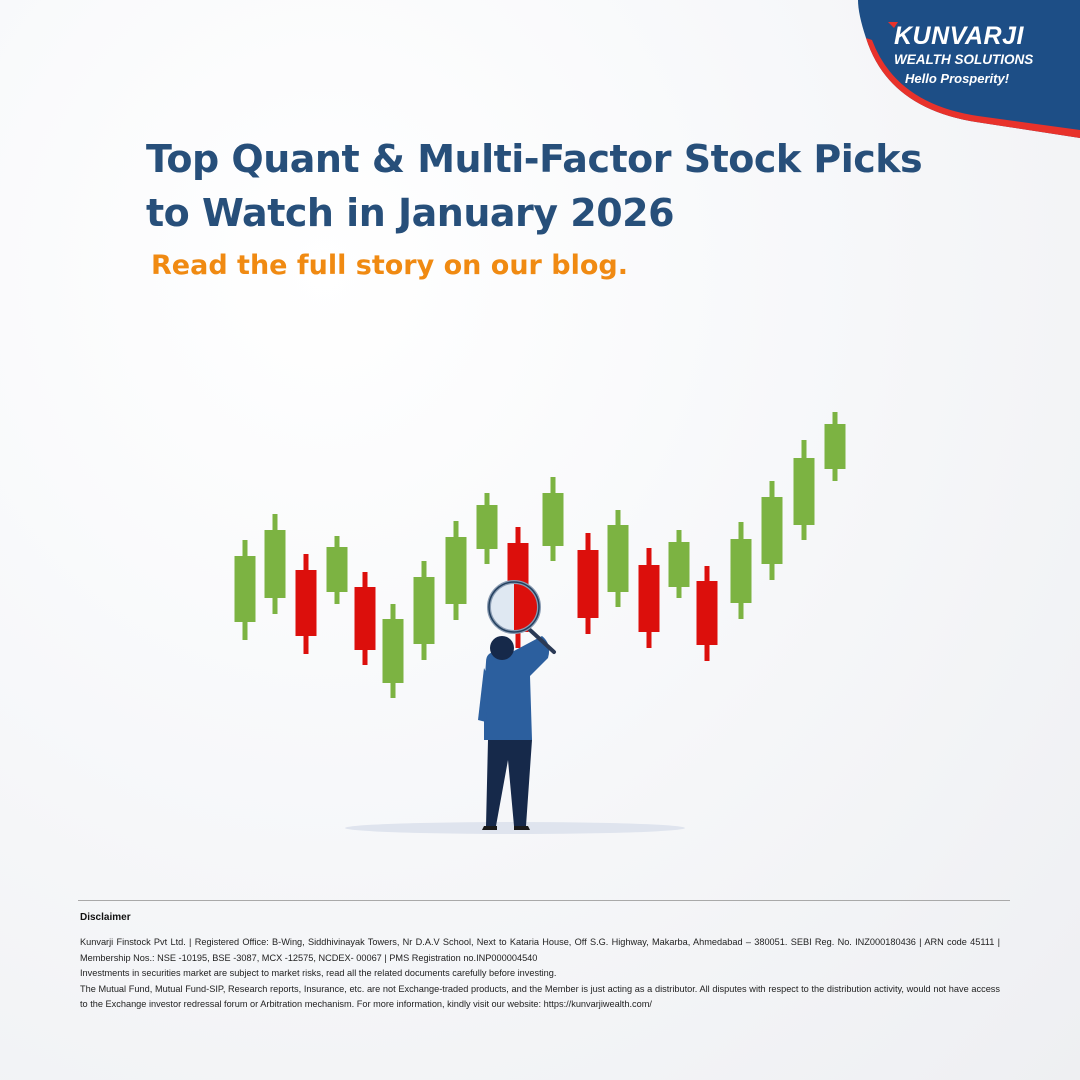 Image resolution: width=1080 pixels, height=1080 pixels. Describe the element at coordinates (517, 688) in the screenshot. I see `jacket` at that location.